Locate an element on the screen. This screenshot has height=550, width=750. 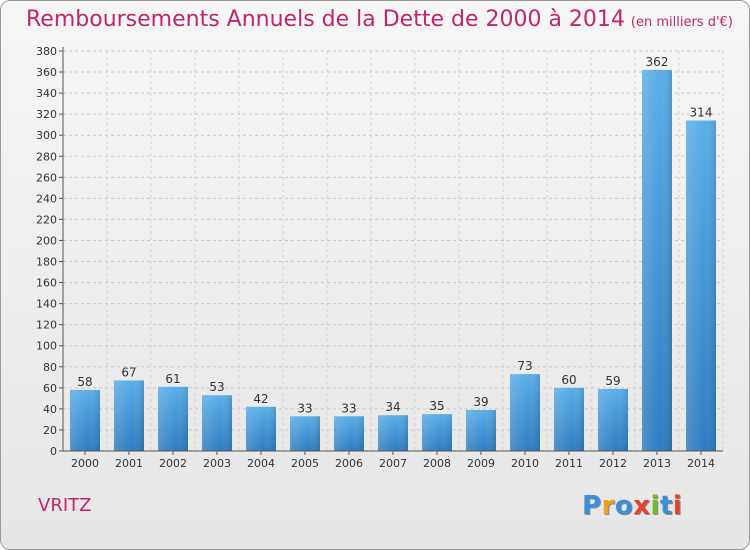
x-tick-label: 2006 is located at coordinates (349, 463).